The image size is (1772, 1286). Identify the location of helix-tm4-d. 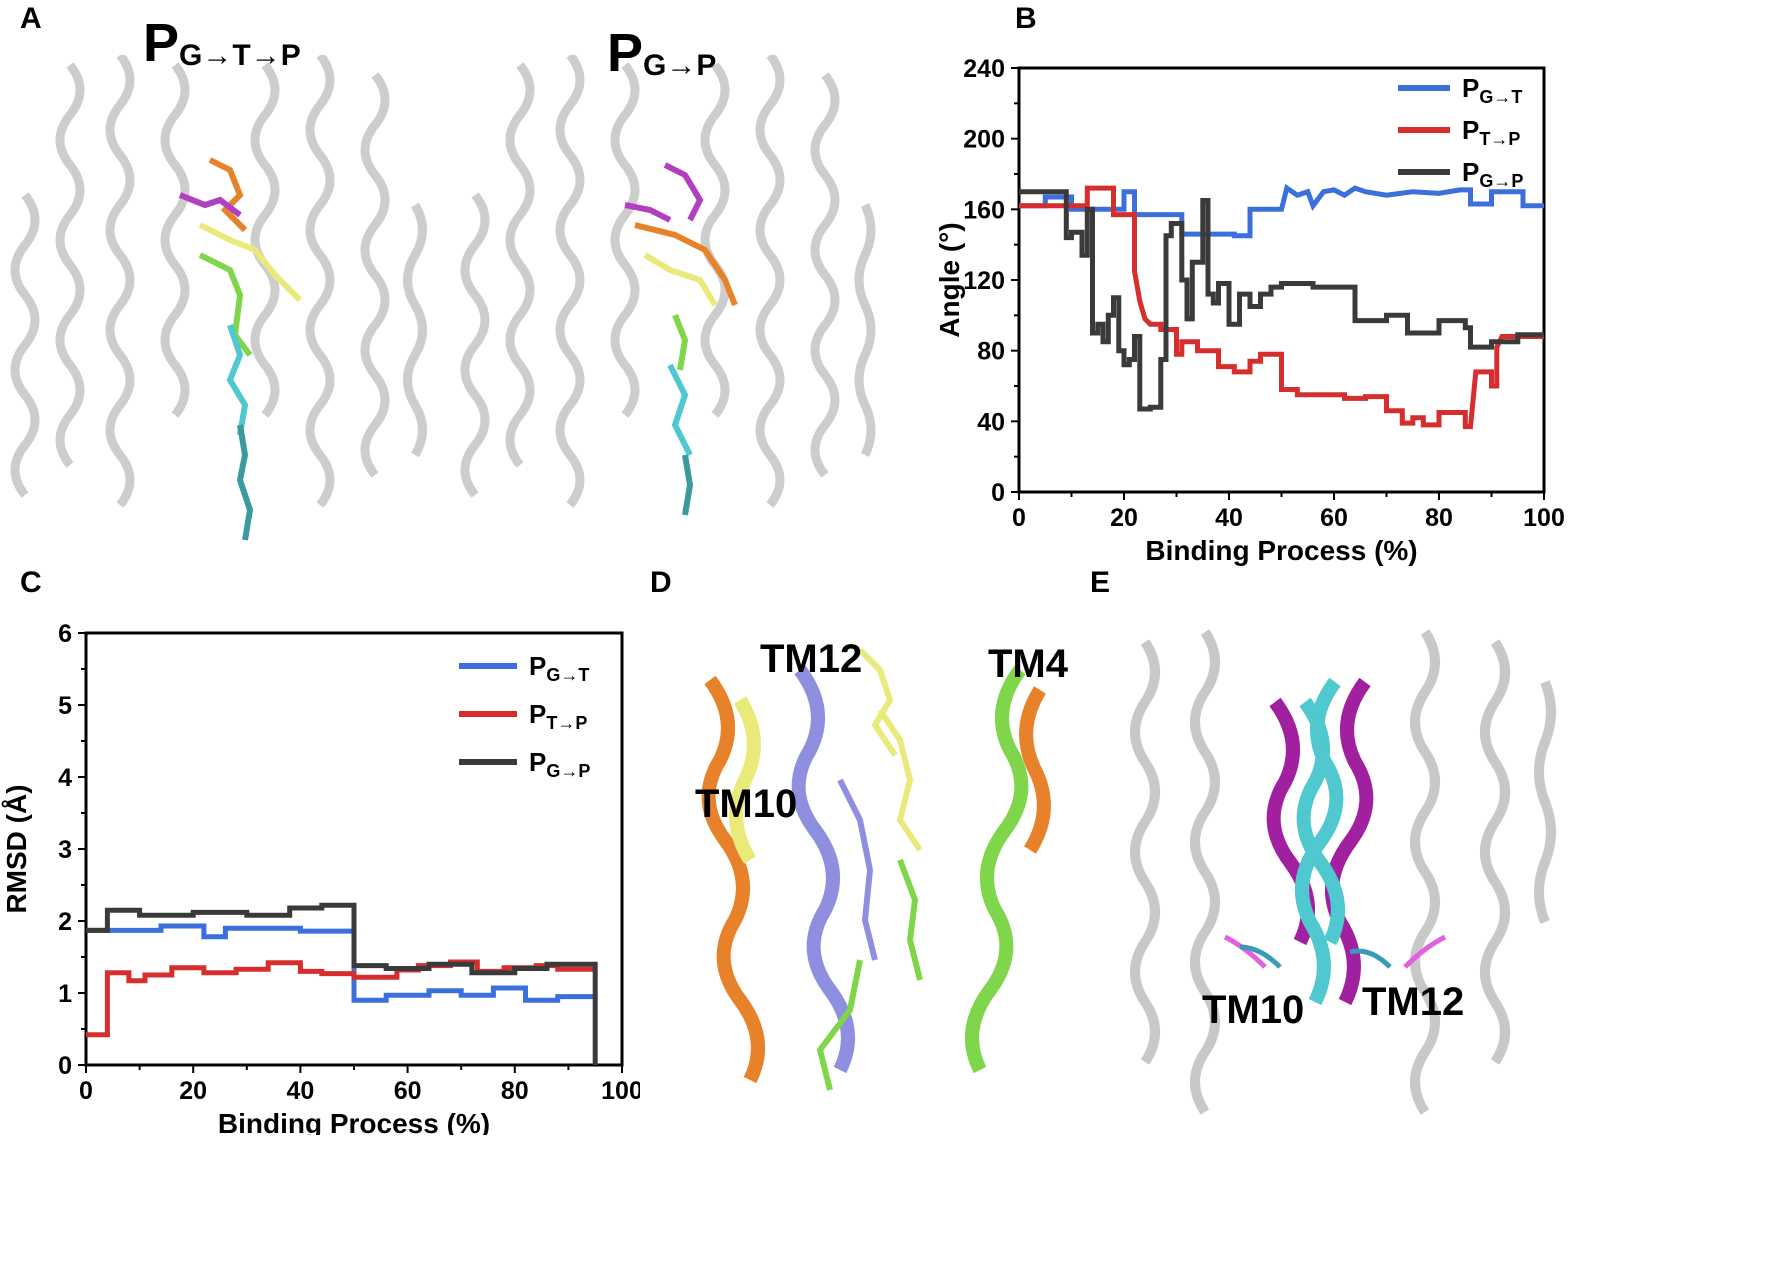
(997, 869).